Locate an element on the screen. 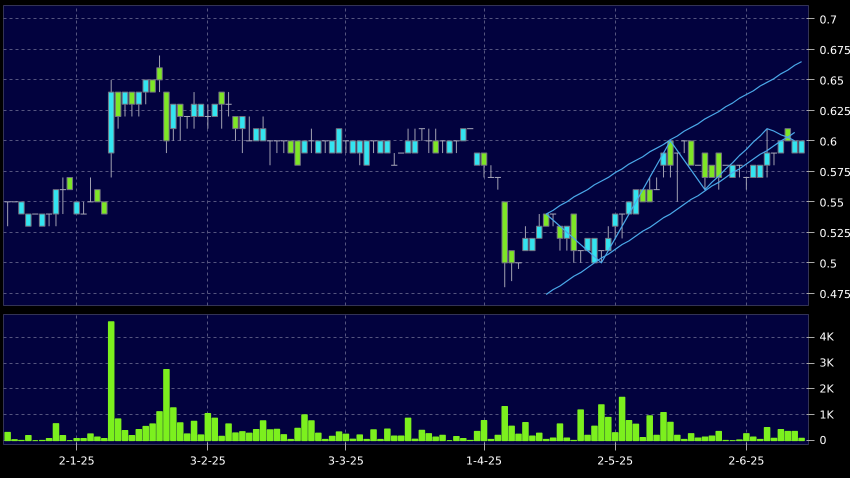  x-tick-label: 2-1-25 is located at coordinates (76, 461).